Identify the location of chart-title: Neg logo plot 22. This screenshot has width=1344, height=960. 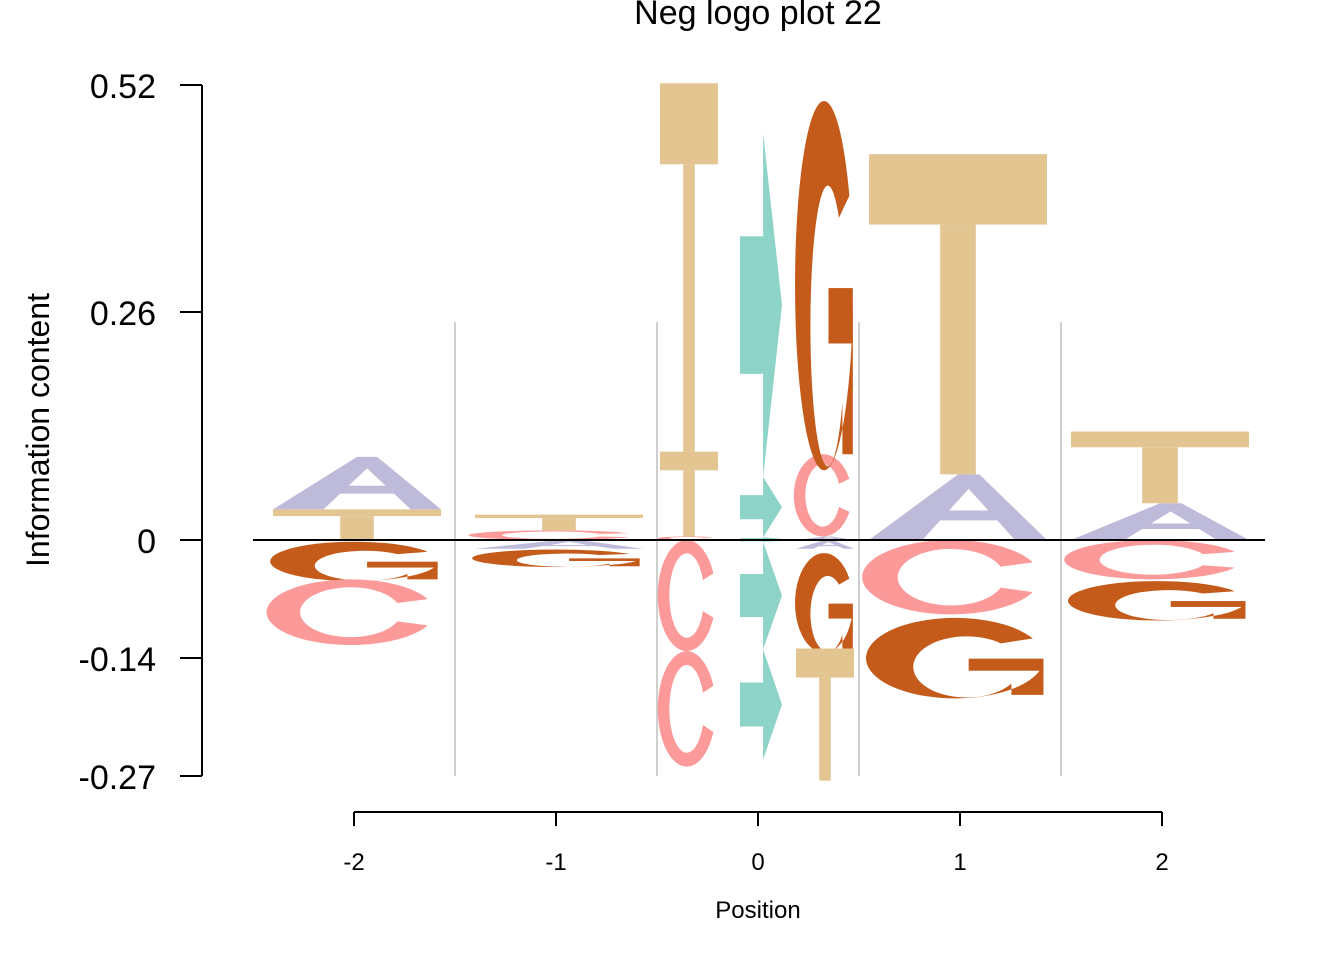
(758, 16).